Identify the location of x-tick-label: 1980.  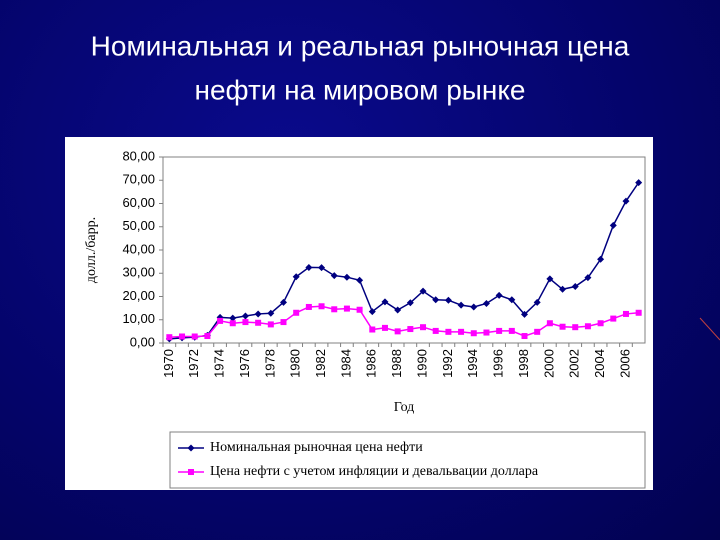
(295, 363).